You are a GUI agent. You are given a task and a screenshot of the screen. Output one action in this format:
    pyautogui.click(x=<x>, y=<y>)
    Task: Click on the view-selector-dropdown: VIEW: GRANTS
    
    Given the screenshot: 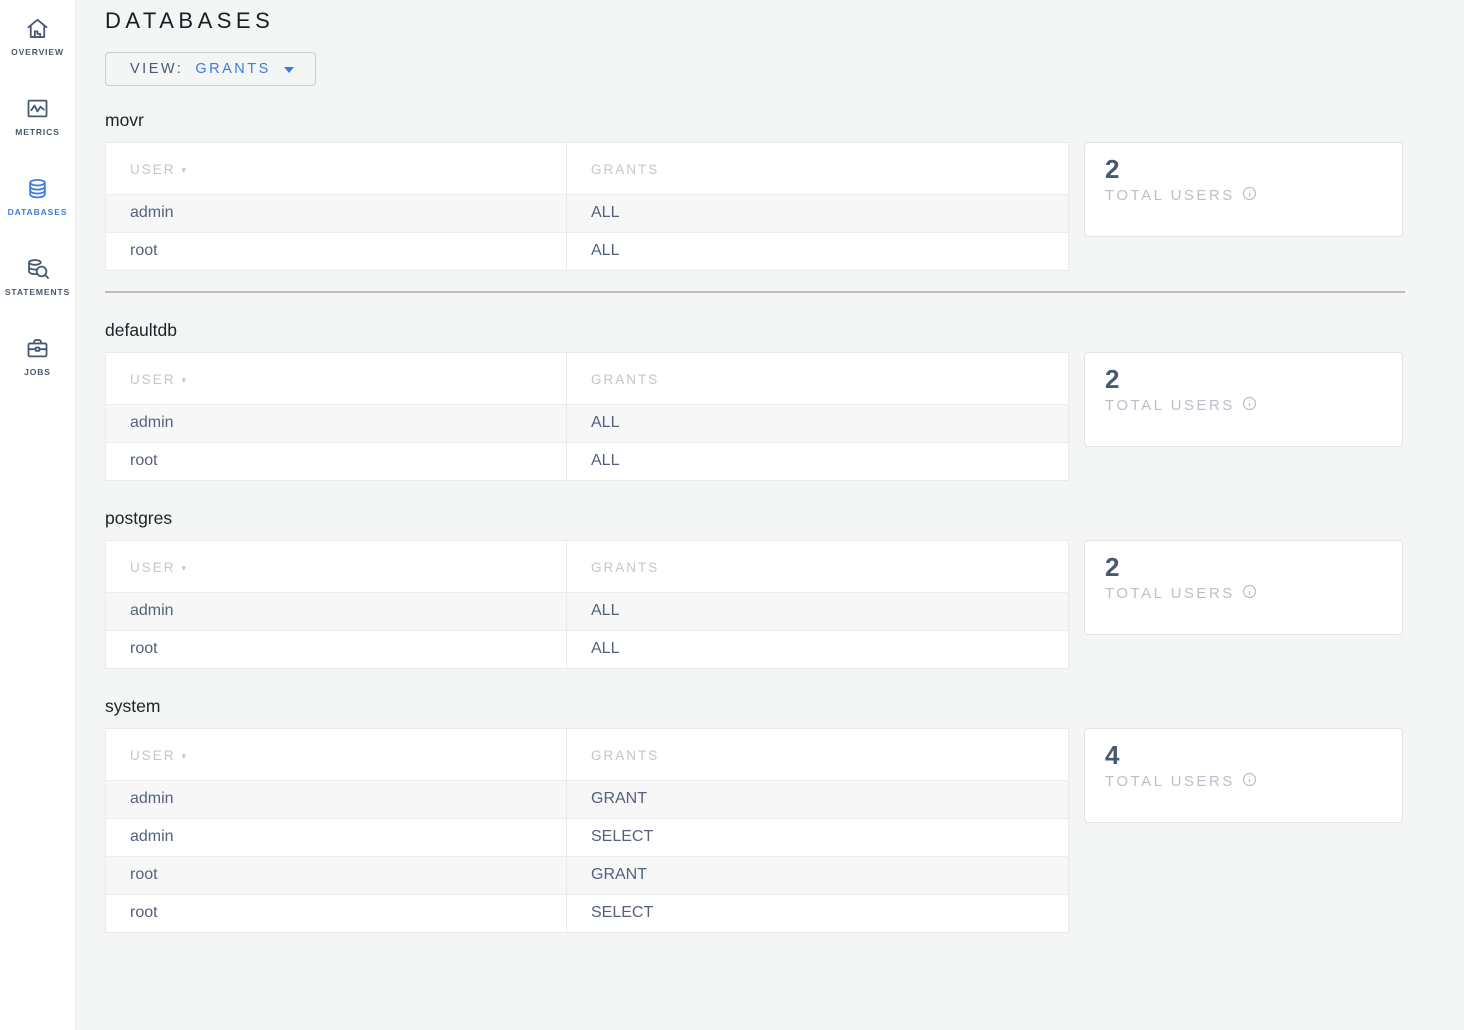 What is the action you would take?
    pyautogui.click(x=210, y=69)
    